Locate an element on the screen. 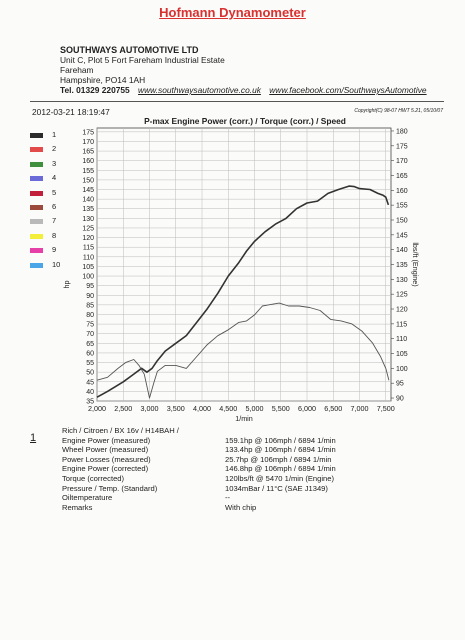 Image resolution: width=465 pixels, height=640 pixels. y2-axis-label: lbs/ft (Engine) is located at coordinates (415, 264).